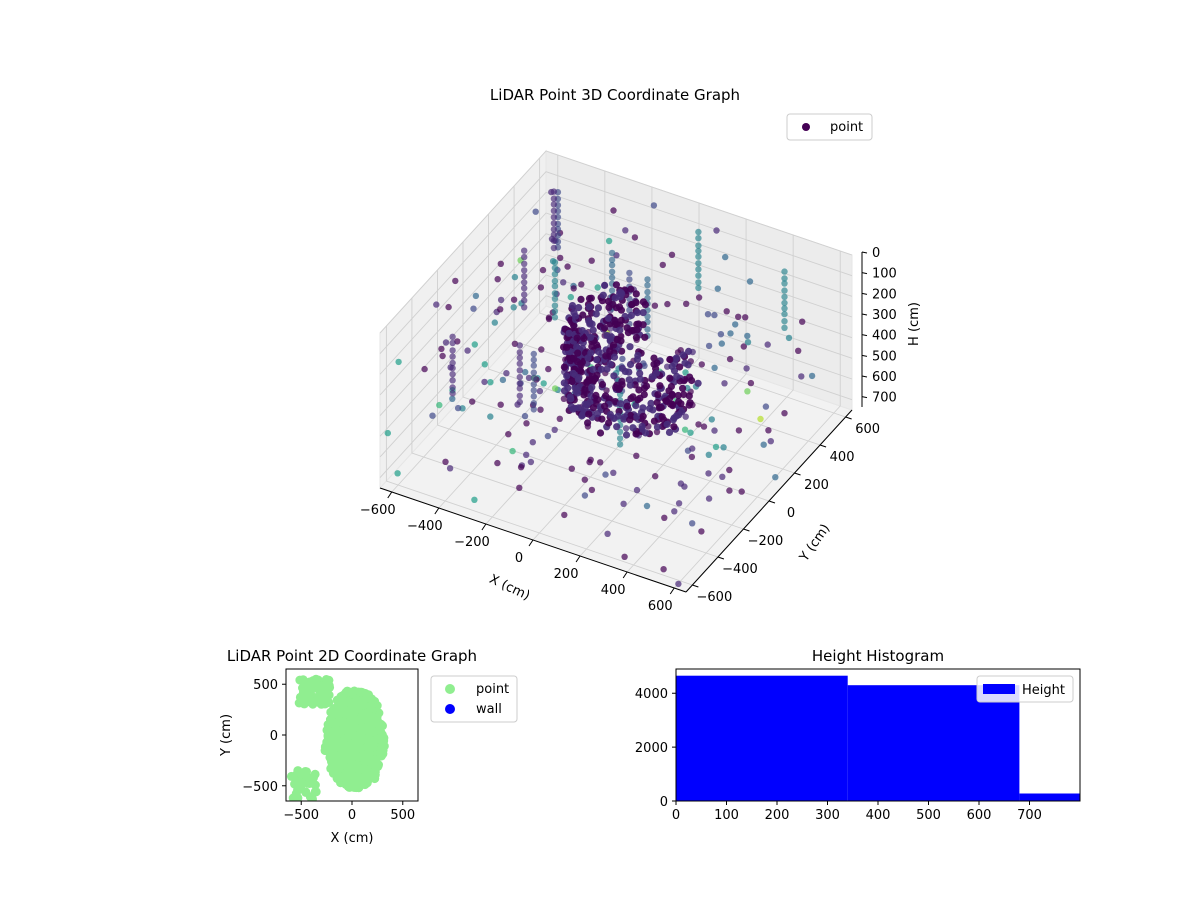 The height and width of the screenshot is (900, 1200). I want to click on x-tick-label-2d: 500, so click(402, 815).